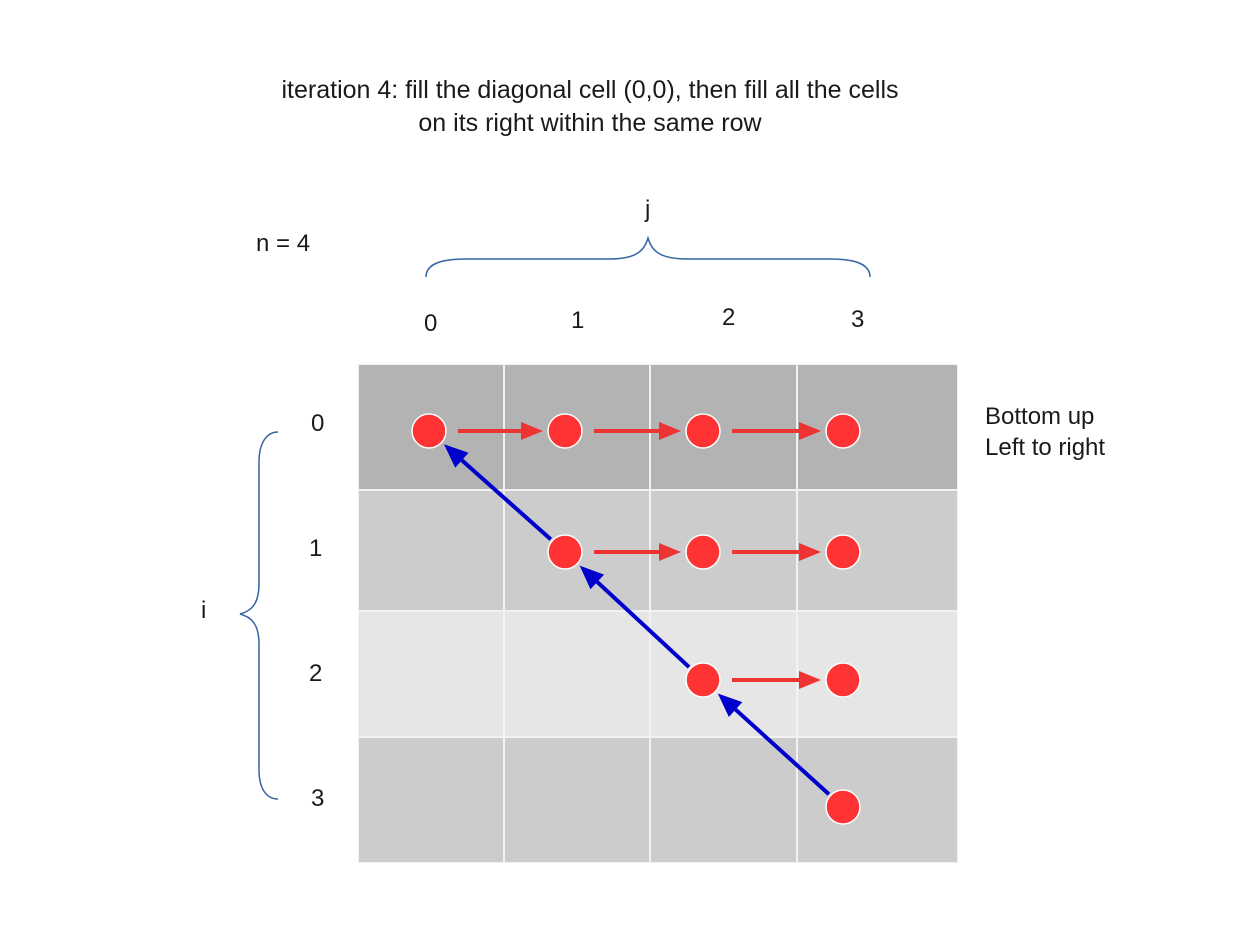 This screenshot has width=1246, height=934. I want to click on order-note-line-2: Left to right, so click(1045, 447).